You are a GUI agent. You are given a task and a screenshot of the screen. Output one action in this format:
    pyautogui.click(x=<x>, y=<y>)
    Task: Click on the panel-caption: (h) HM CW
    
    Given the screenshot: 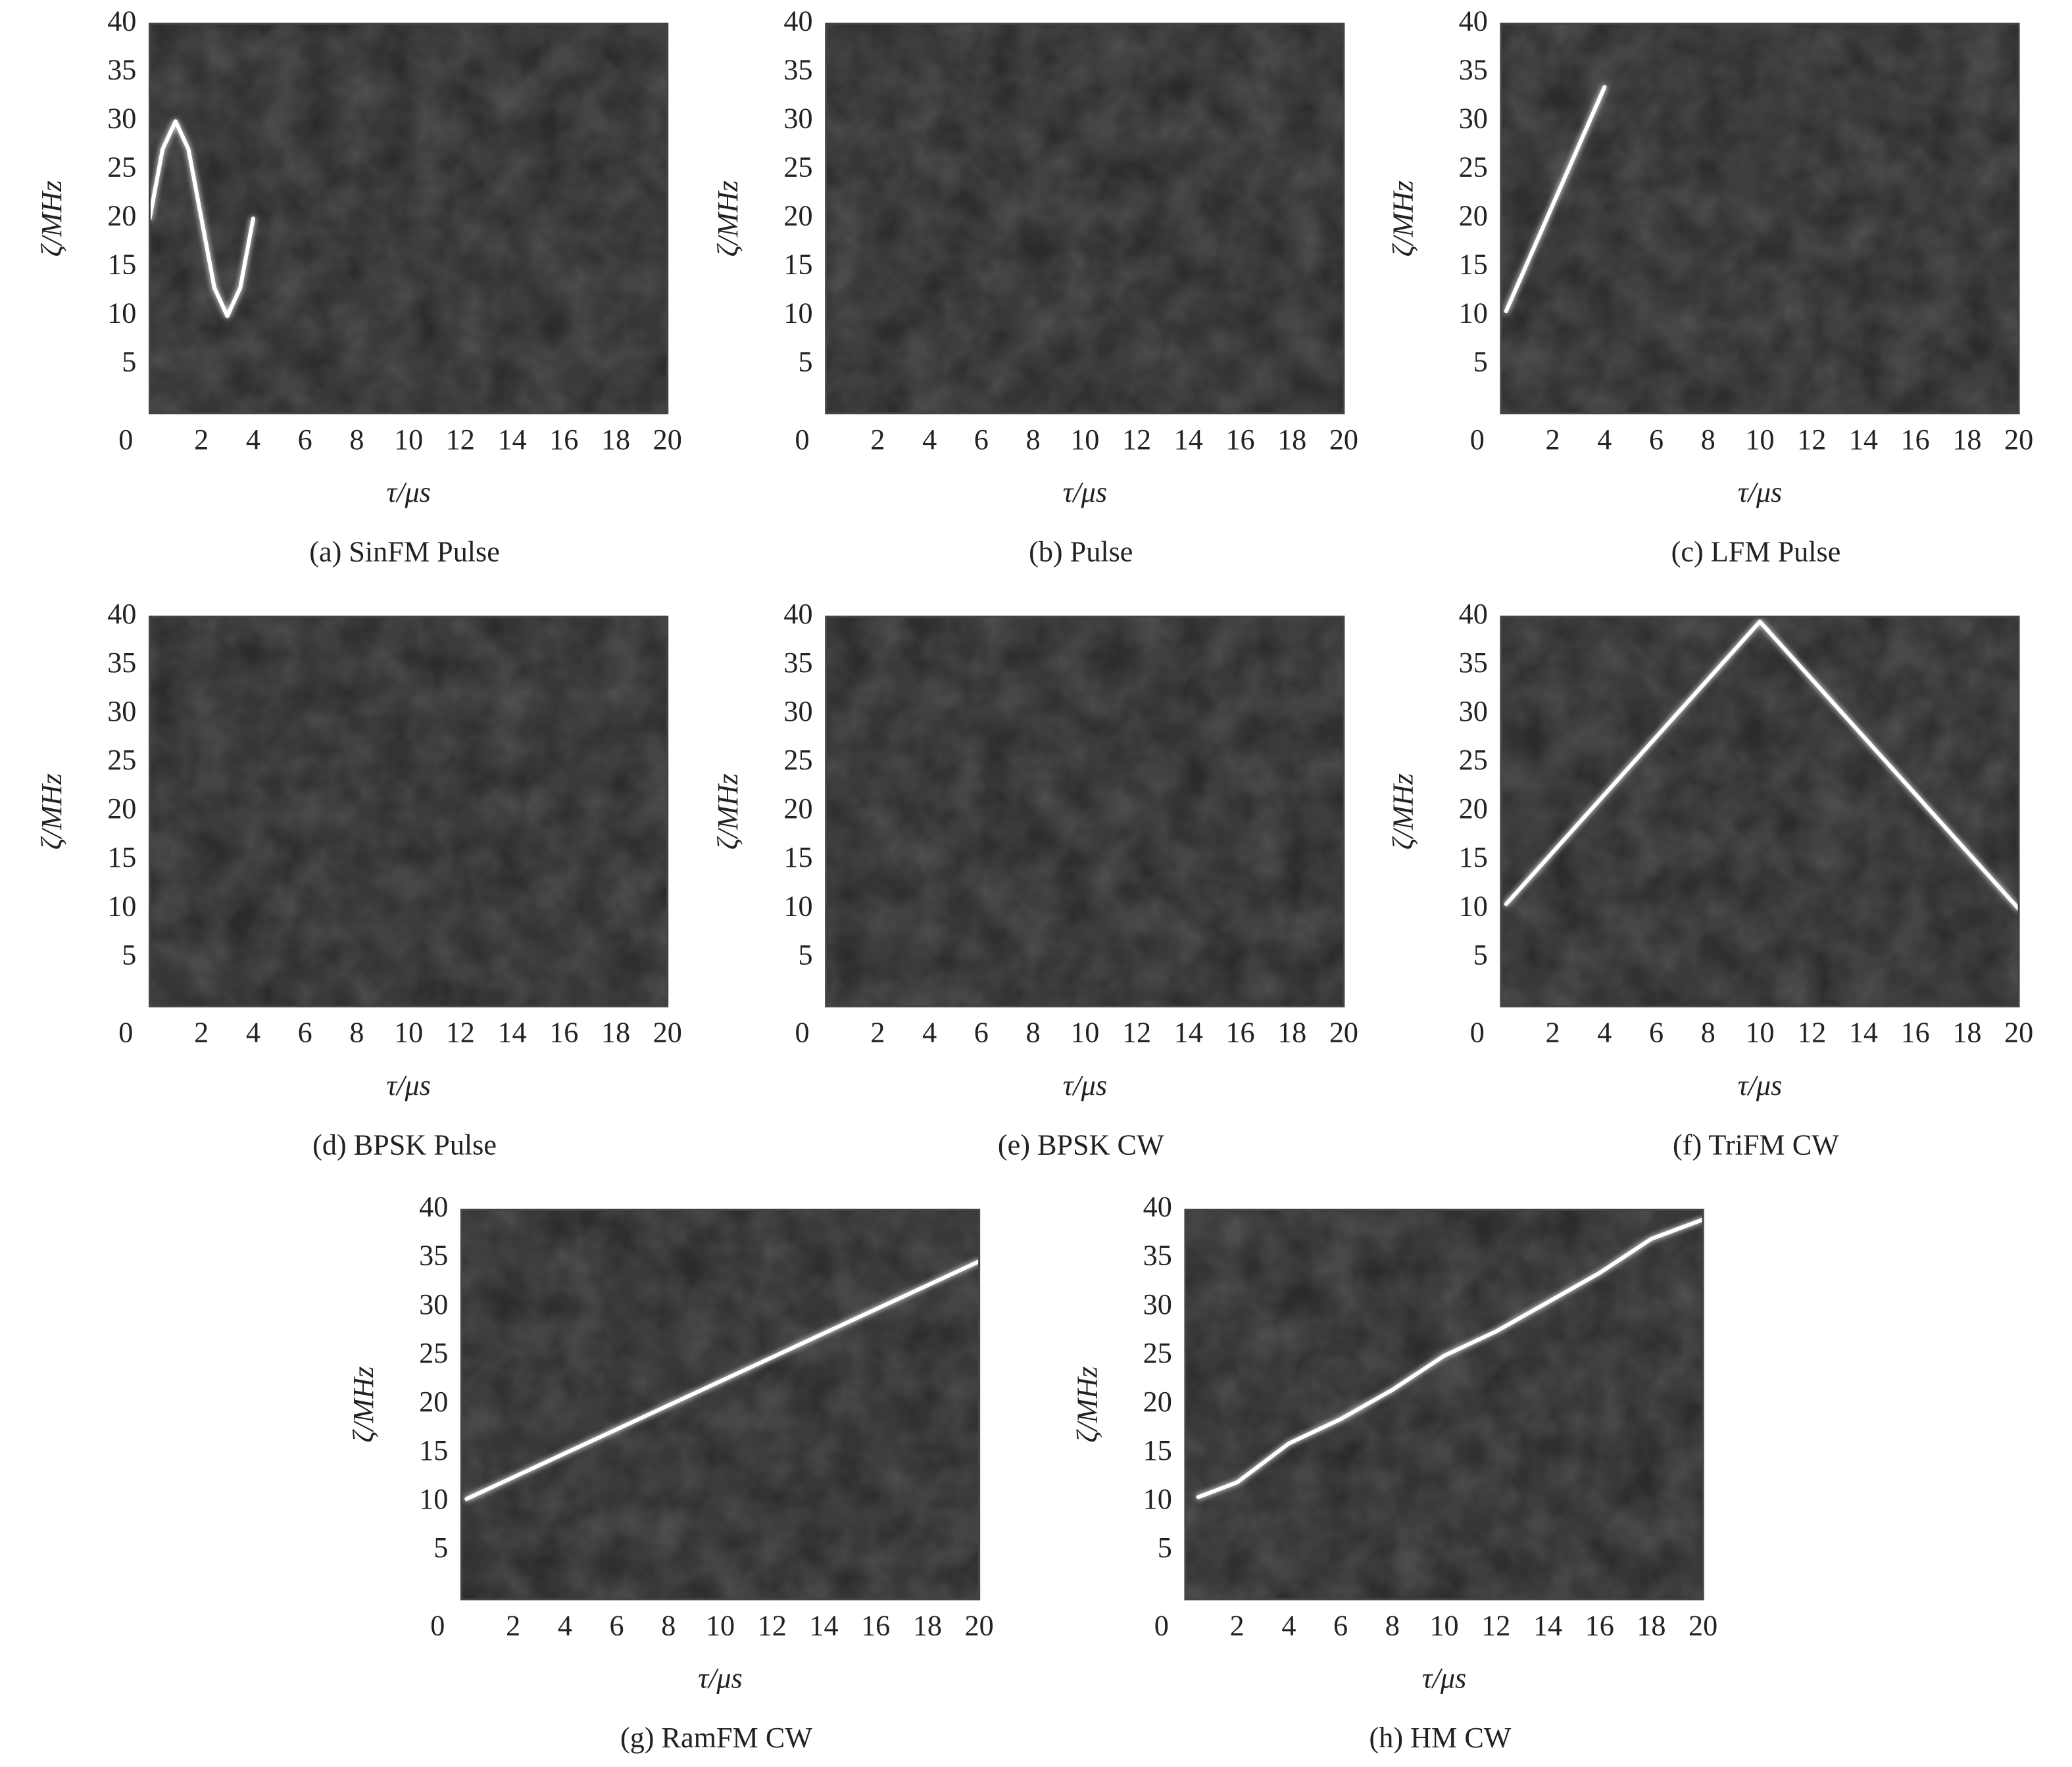 What is the action you would take?
    pyautogui.click(x=1440, y=1738)
    